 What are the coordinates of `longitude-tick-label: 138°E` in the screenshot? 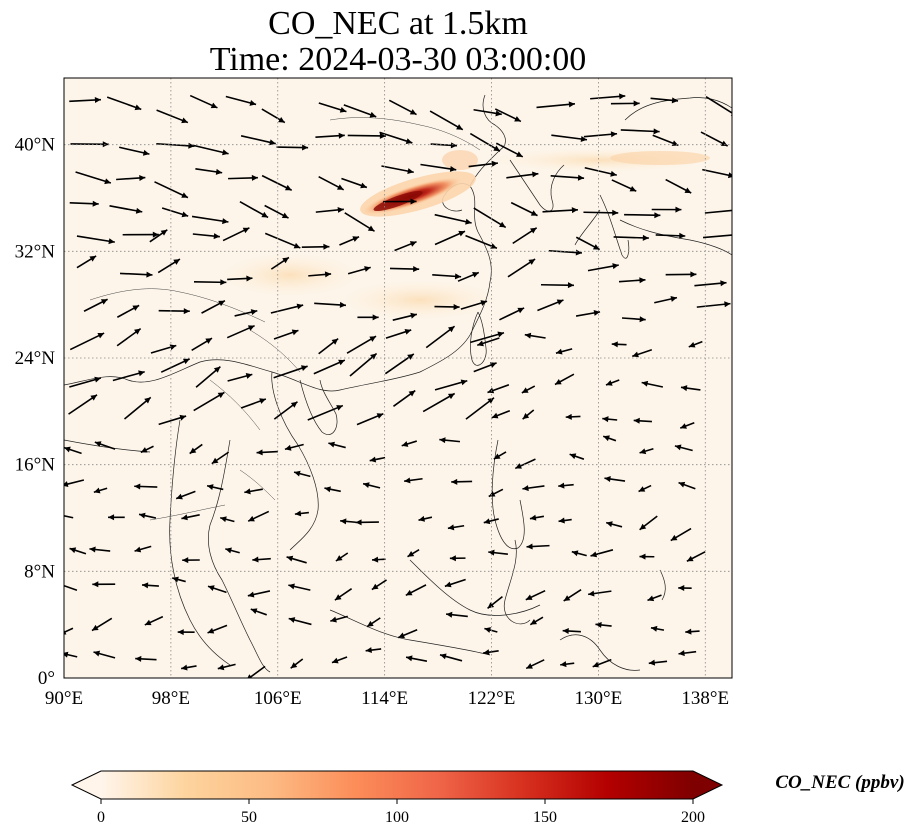 It's located at (705, 698).